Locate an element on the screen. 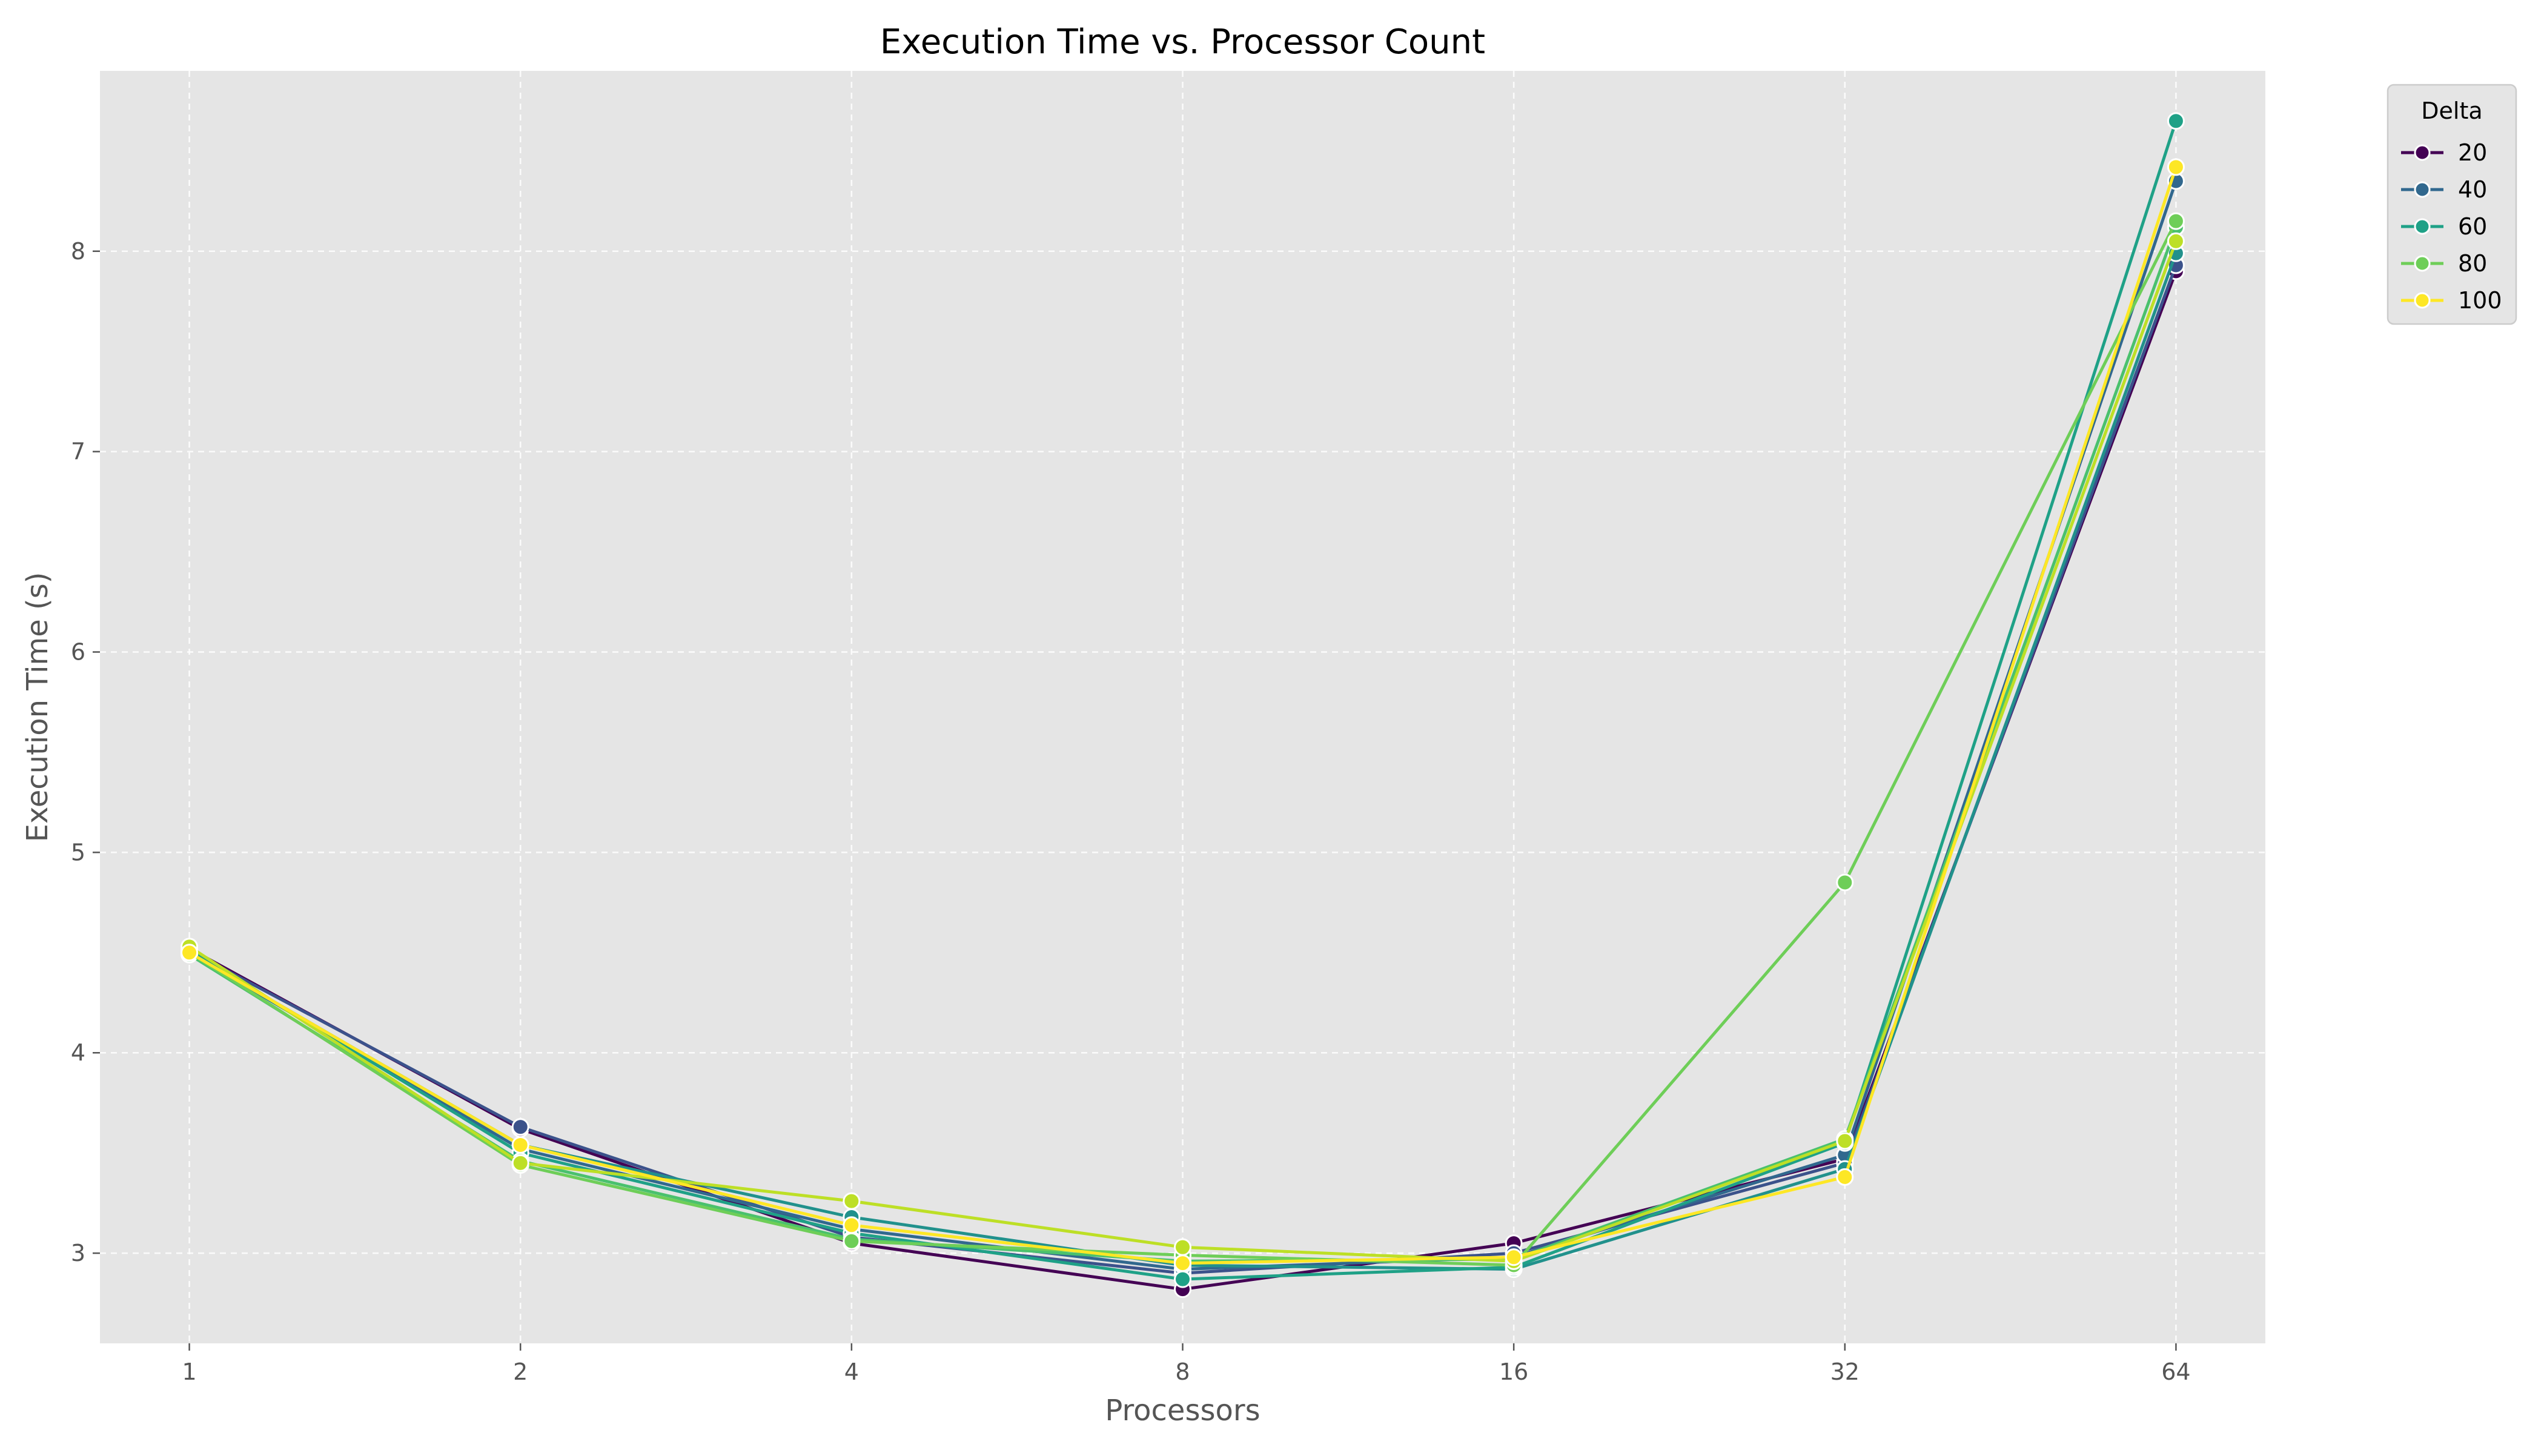 This screenshot has width=2544, height=1456. legend-title: Delta is located at coordinates (2451, 111).